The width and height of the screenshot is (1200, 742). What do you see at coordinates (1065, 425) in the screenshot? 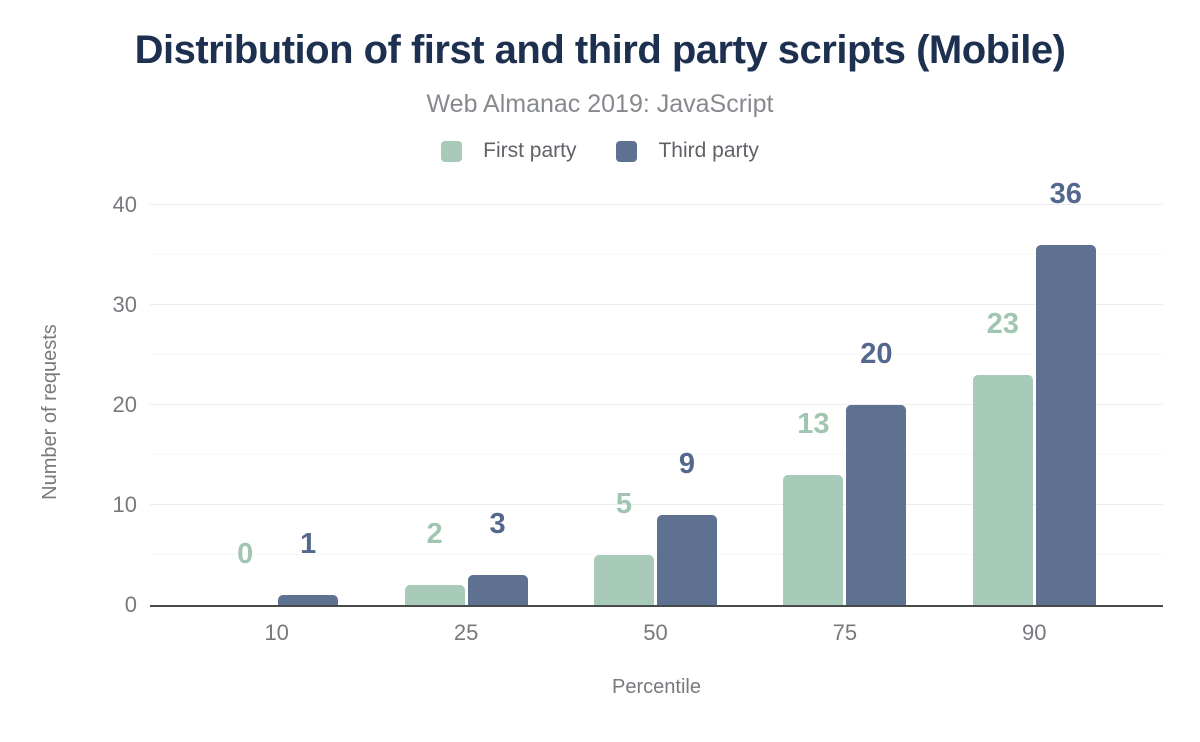
I see `bar-third-party-p90` at bounding box center [1065, 425].